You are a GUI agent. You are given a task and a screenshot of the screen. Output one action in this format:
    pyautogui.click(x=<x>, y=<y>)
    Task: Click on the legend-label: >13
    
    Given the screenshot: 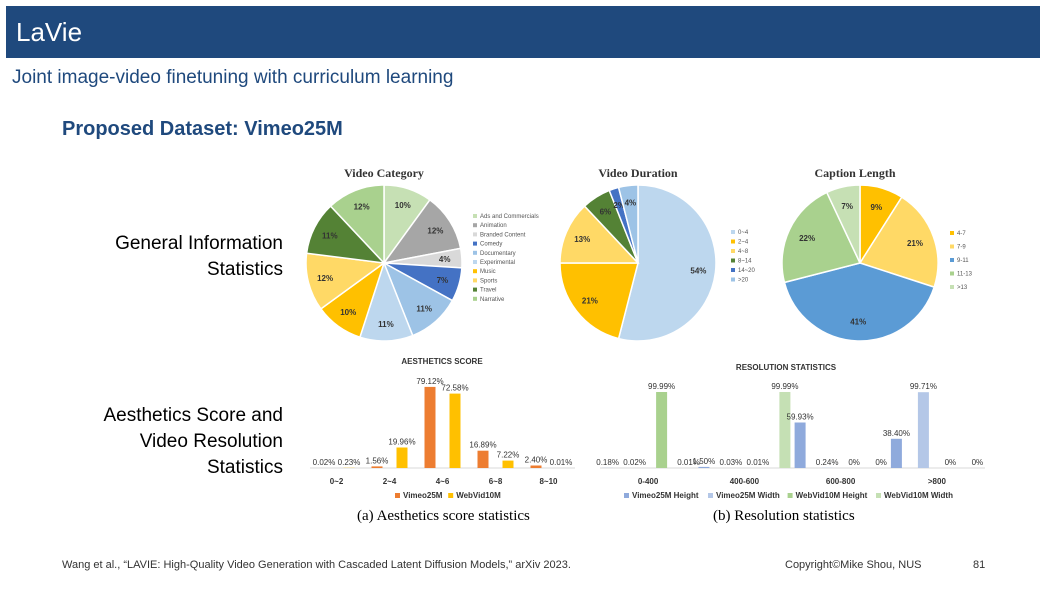 What is the action you would take?
    pyautogui.click(x=962, y=288)
    